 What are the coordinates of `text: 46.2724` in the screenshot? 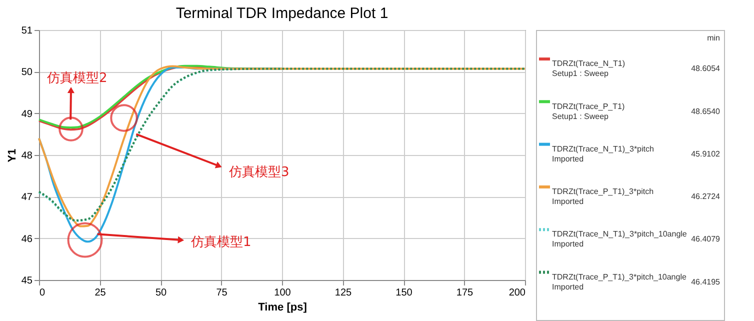 It's located at (706, 197).